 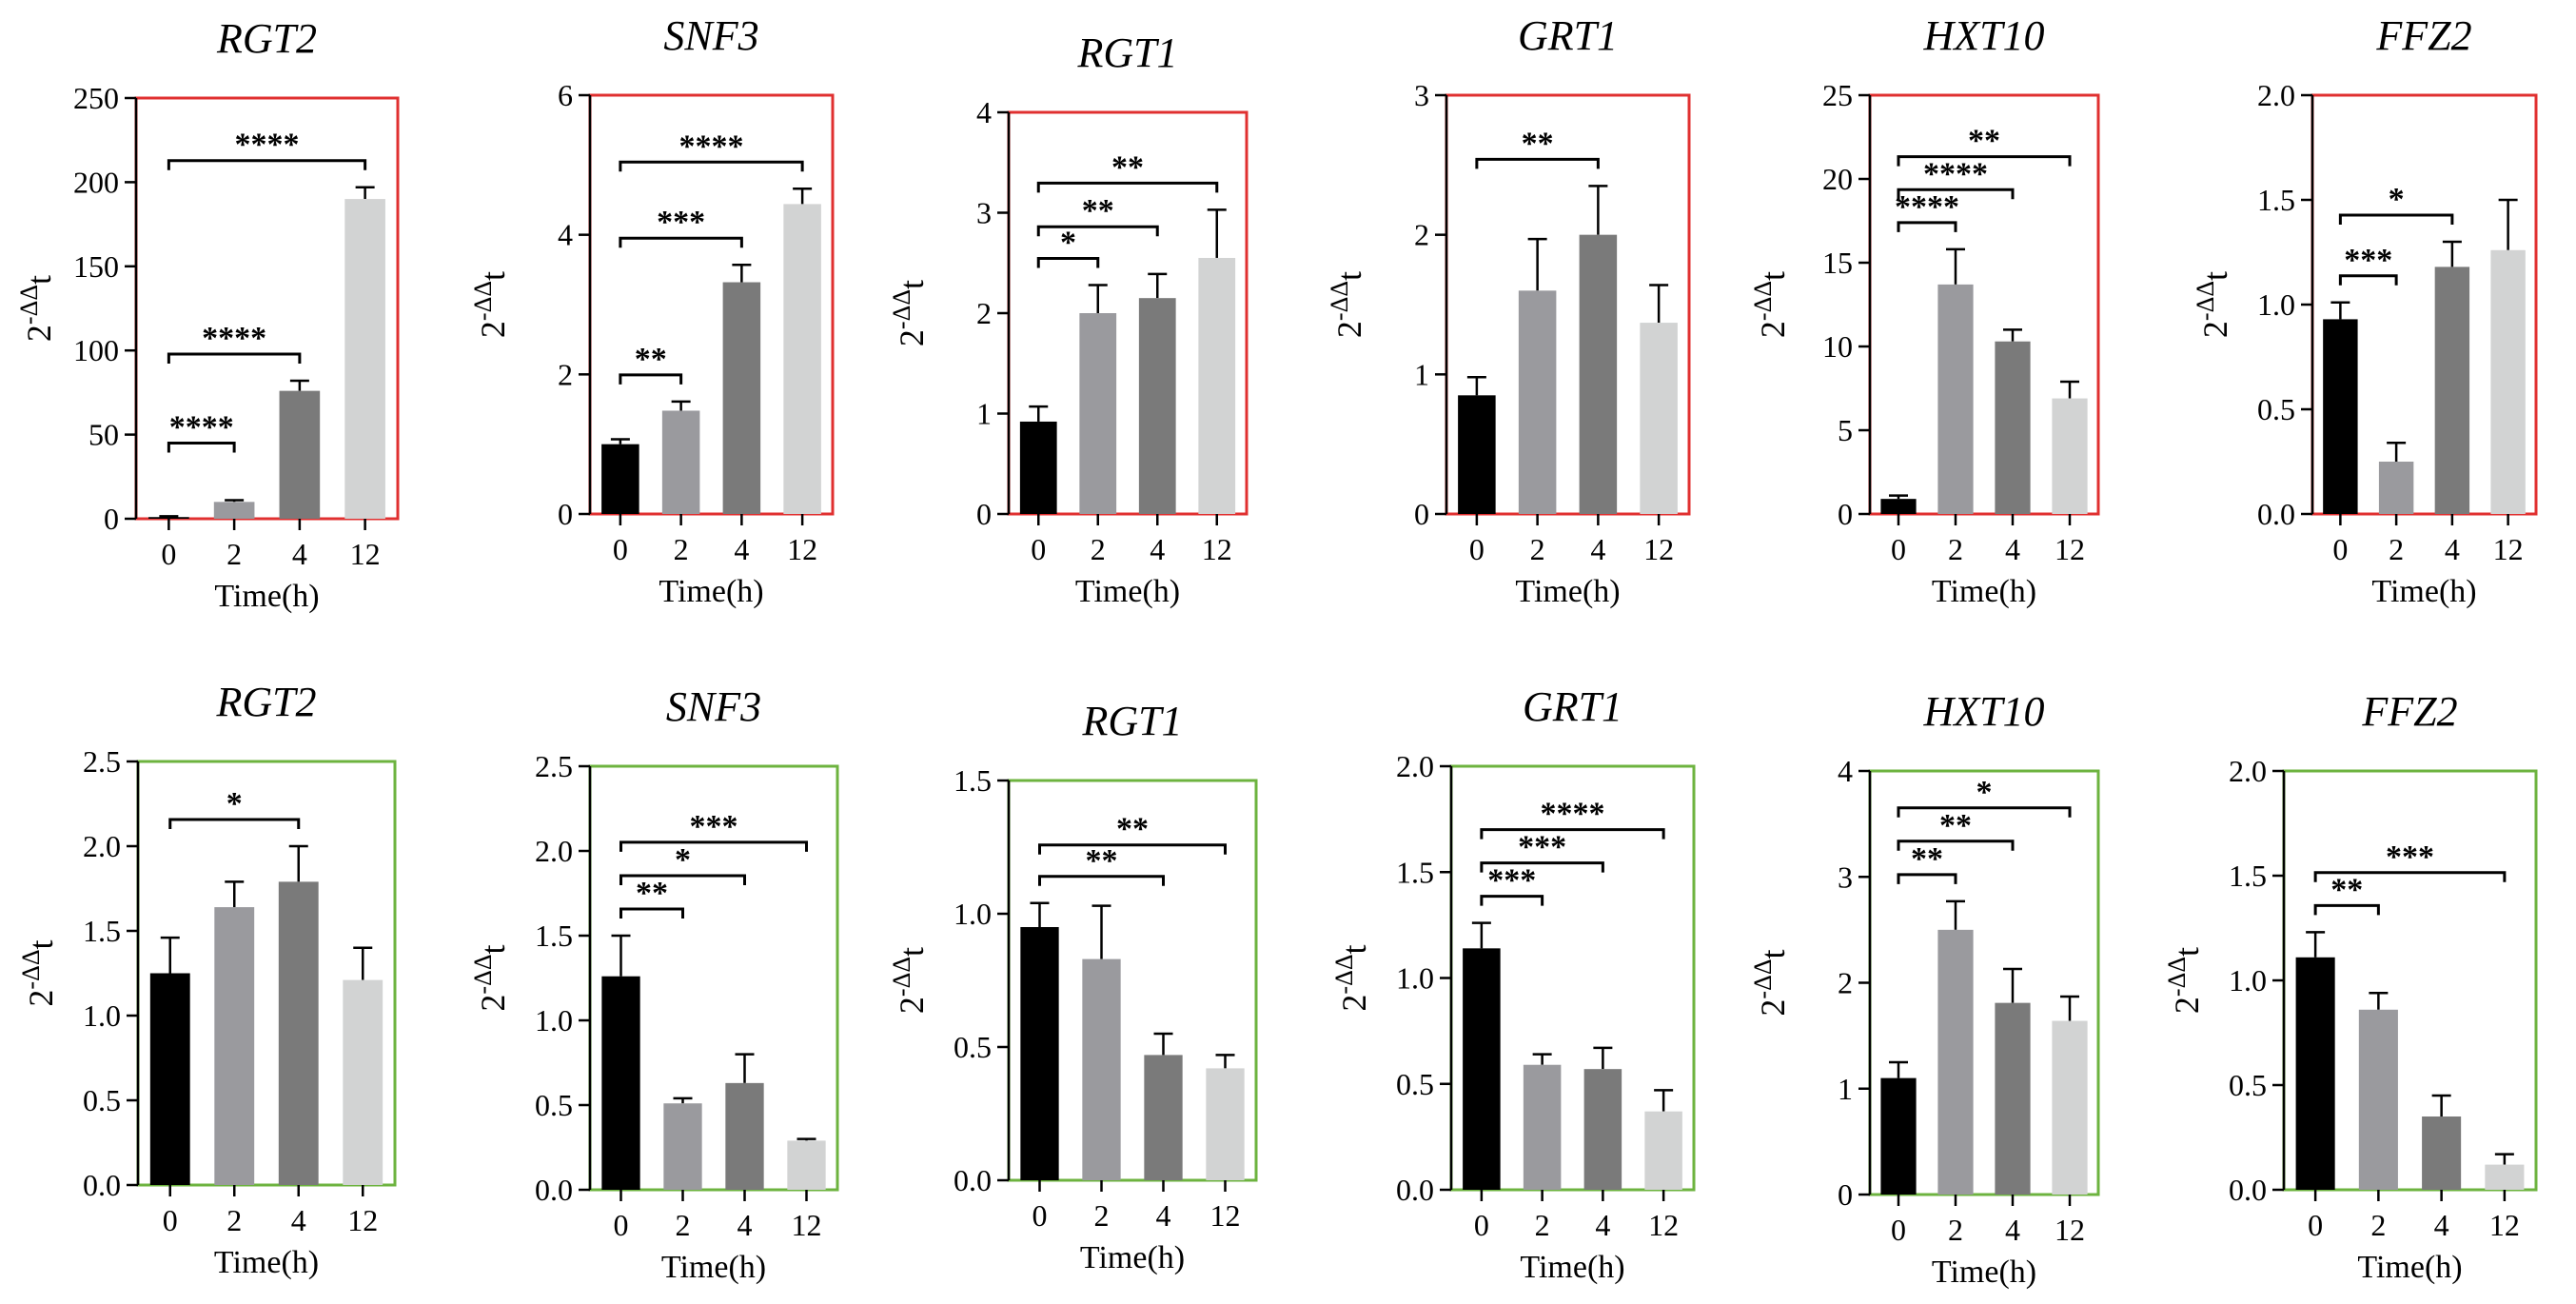 What do you see at coordinates (1983, 711) in the screenshot?
I see `chart-title: HXT10` at bounding box center [1983, 711].